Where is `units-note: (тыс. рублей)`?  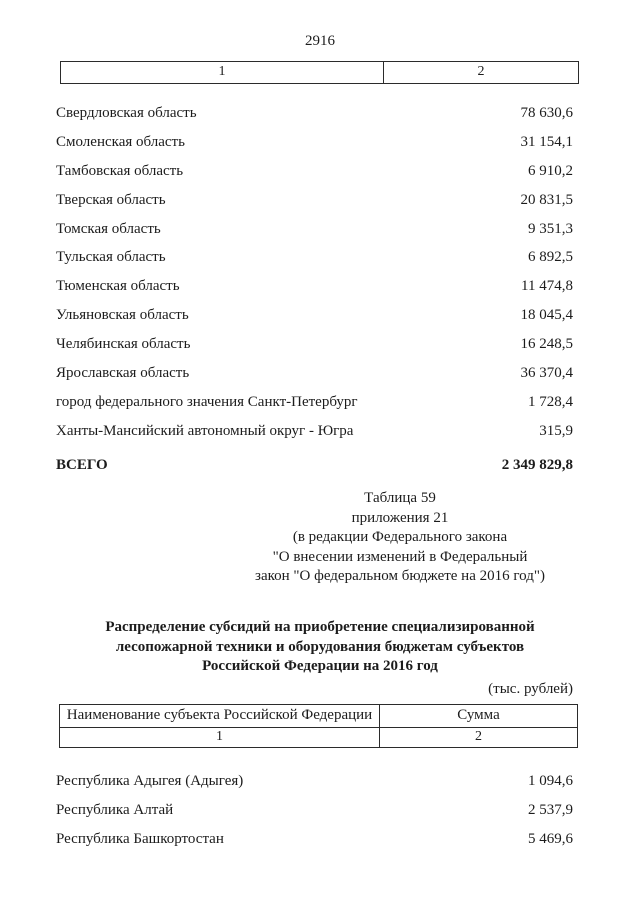
units-note: (тыс. рублей) is located at coordinates (530, 689).